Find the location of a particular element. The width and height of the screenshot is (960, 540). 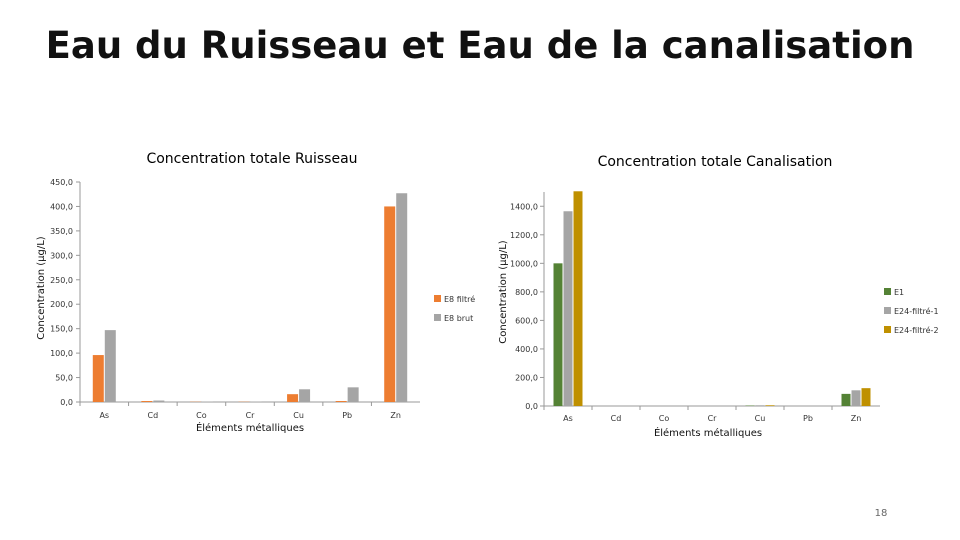

legend-label: E24-filtré-2 is located at coordinates (916, 330).